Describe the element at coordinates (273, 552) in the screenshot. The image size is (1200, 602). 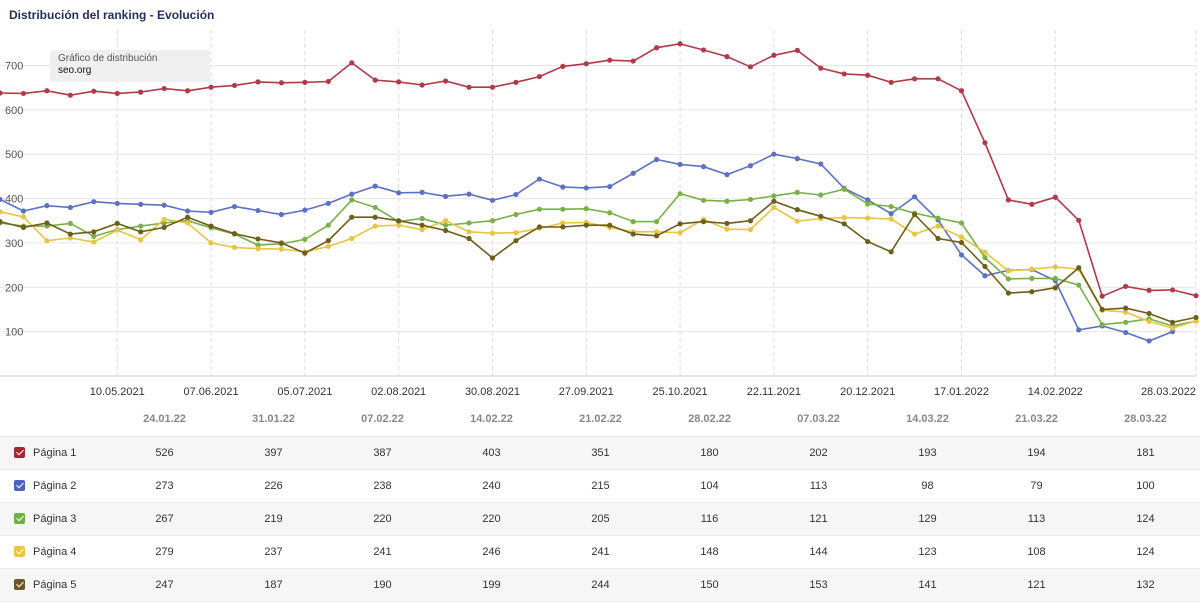
I see `table-cell: 237` at that location.